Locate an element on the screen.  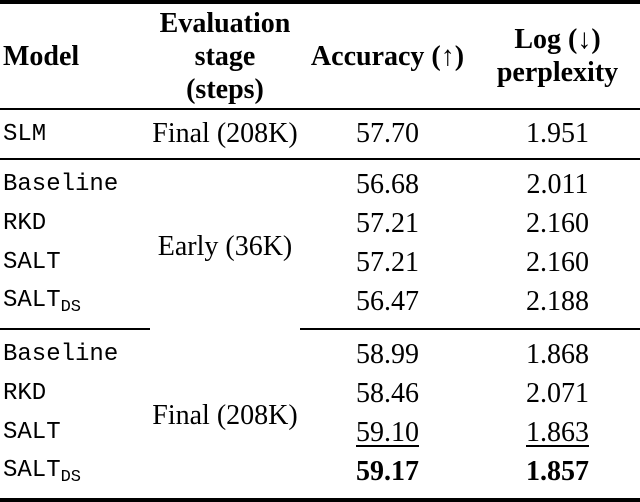
accuracy-value: 59.10 is located at coordinates (387, 432).